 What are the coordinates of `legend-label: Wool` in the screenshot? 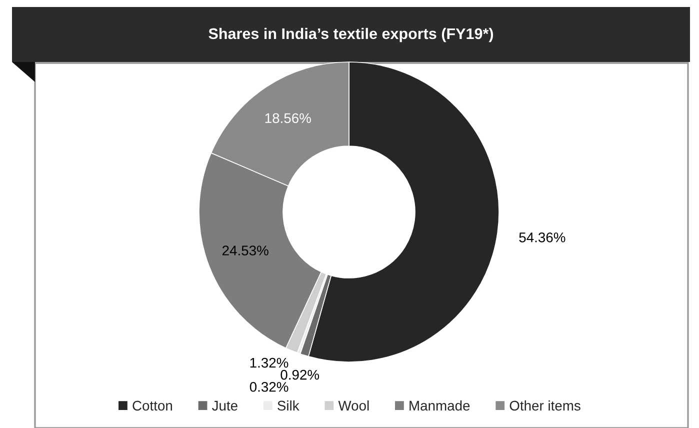 It's located at (353, 405).